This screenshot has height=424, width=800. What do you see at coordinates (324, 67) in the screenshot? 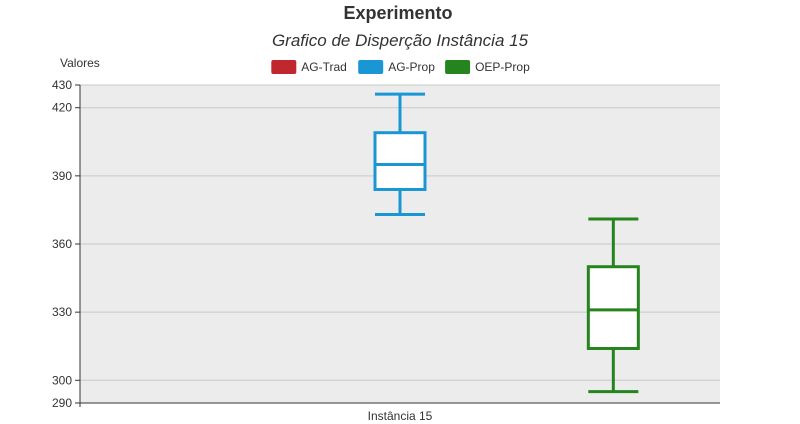
I see `legend-label: AG-Trad` at bounding box center [324, 67].